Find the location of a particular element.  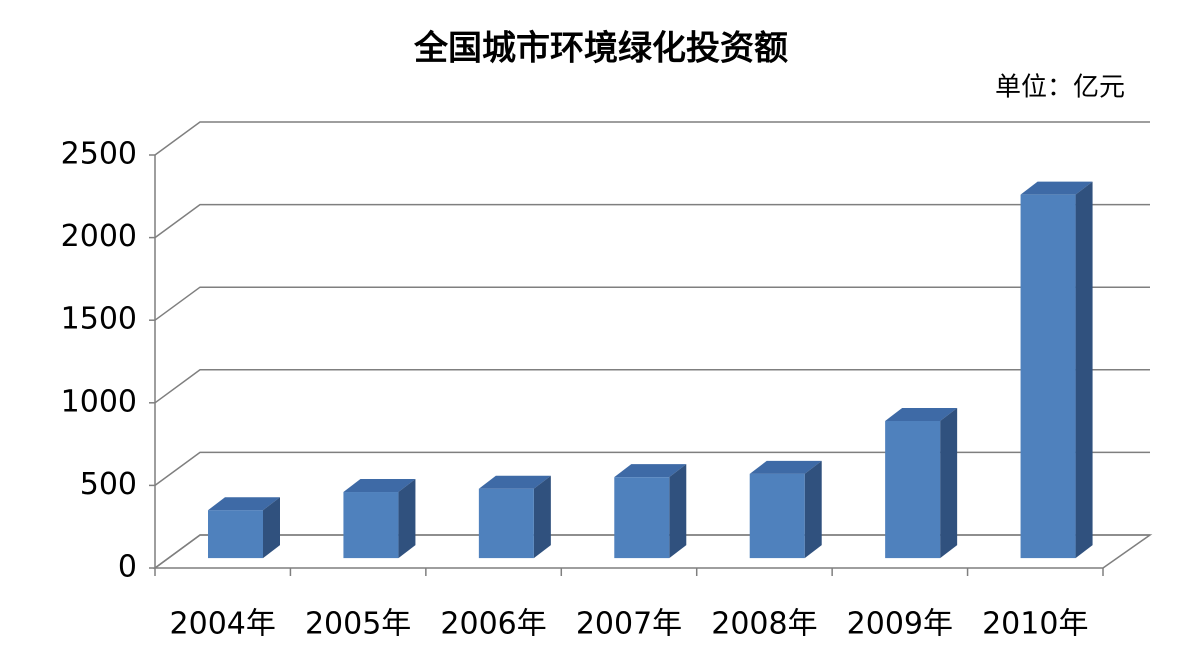

y-tick-label: 1000 is located at coordinates (99, 401).